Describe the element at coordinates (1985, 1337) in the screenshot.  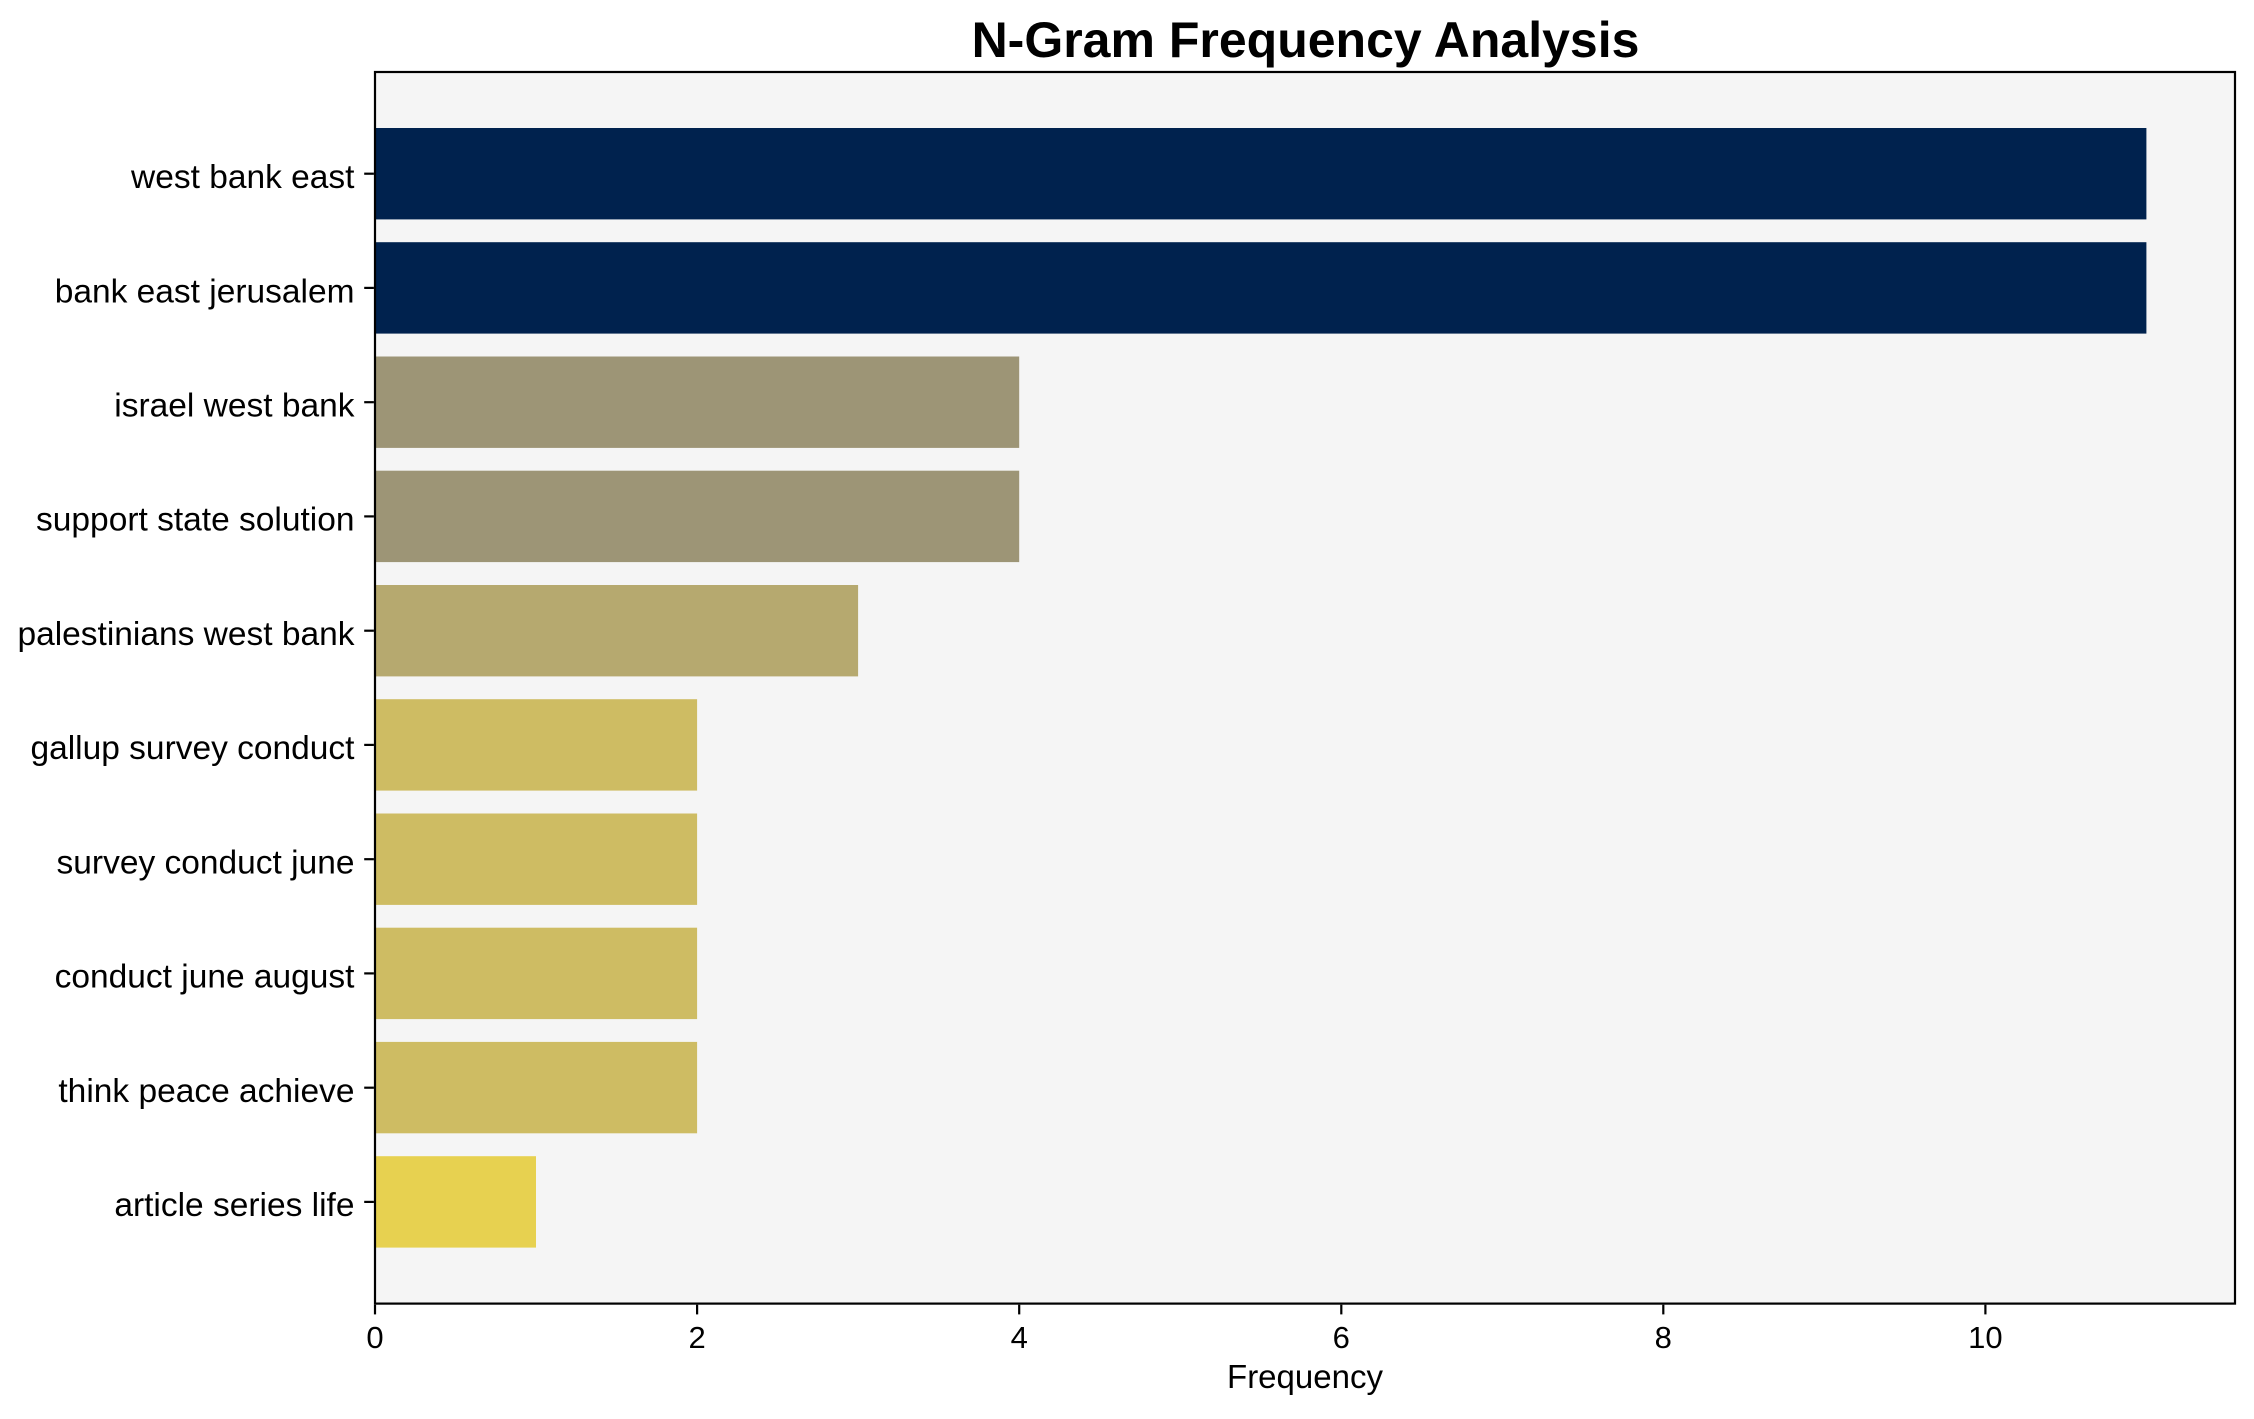
I see `svg-text: 10` at that location.